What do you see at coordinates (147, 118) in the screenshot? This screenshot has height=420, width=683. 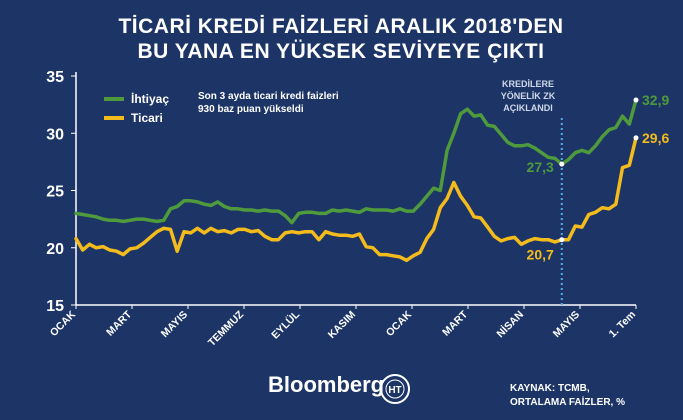 I see `legend-label-ticari: Ticari` at bounding box center [147, 118].